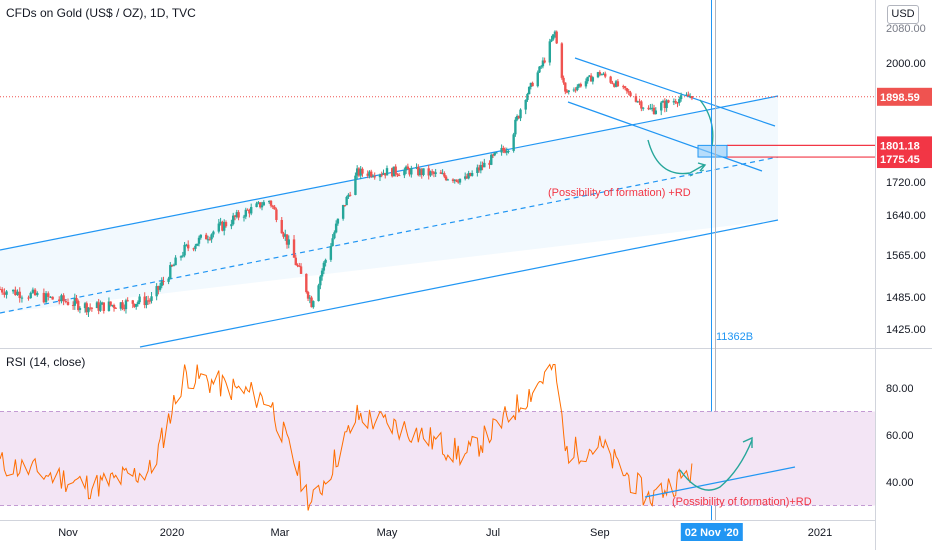 Image resolution: width=932 pixels, height=555 pixels. What do you see at coordinates (676, 157) in the screenshot?
I see `projection-curve-up` at bounding box center [676, 157].